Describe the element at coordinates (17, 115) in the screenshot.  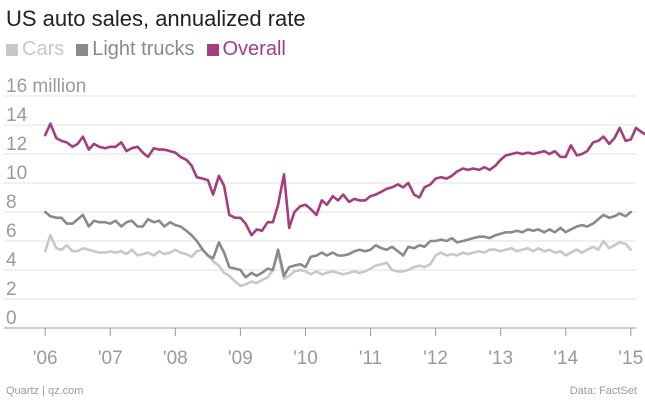
I see `y-tick-label: 14` at that location.